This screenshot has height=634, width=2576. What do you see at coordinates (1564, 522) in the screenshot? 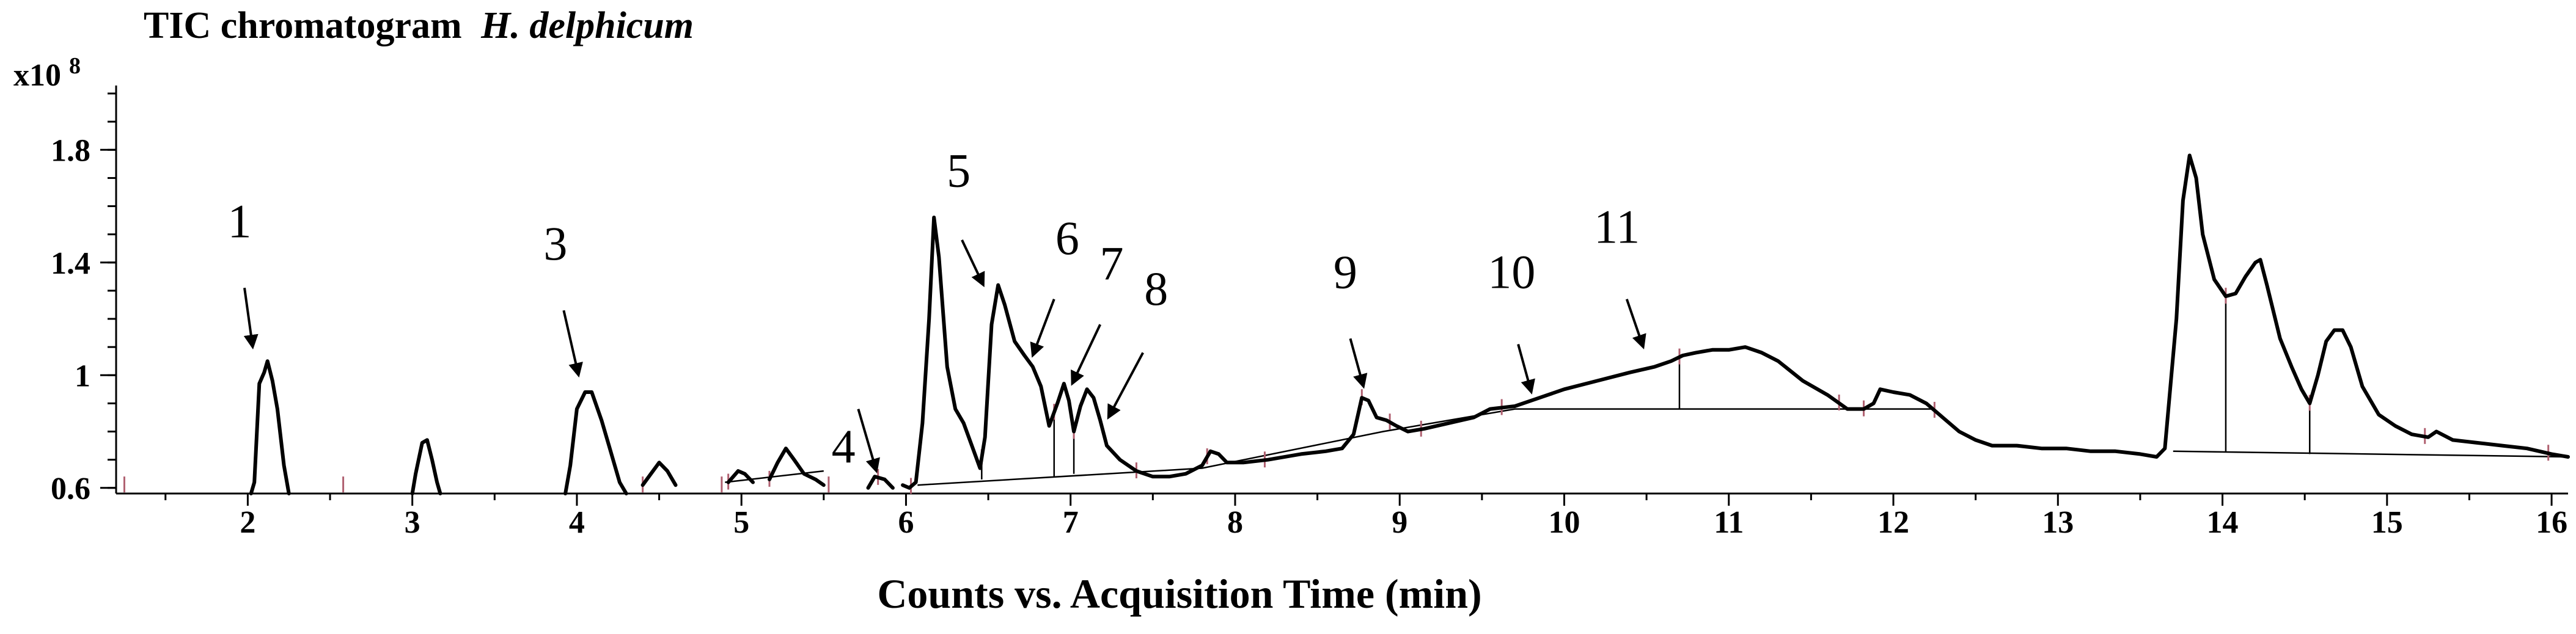
I see `x-tick-label: 10` at bounding box center [1564, 522].